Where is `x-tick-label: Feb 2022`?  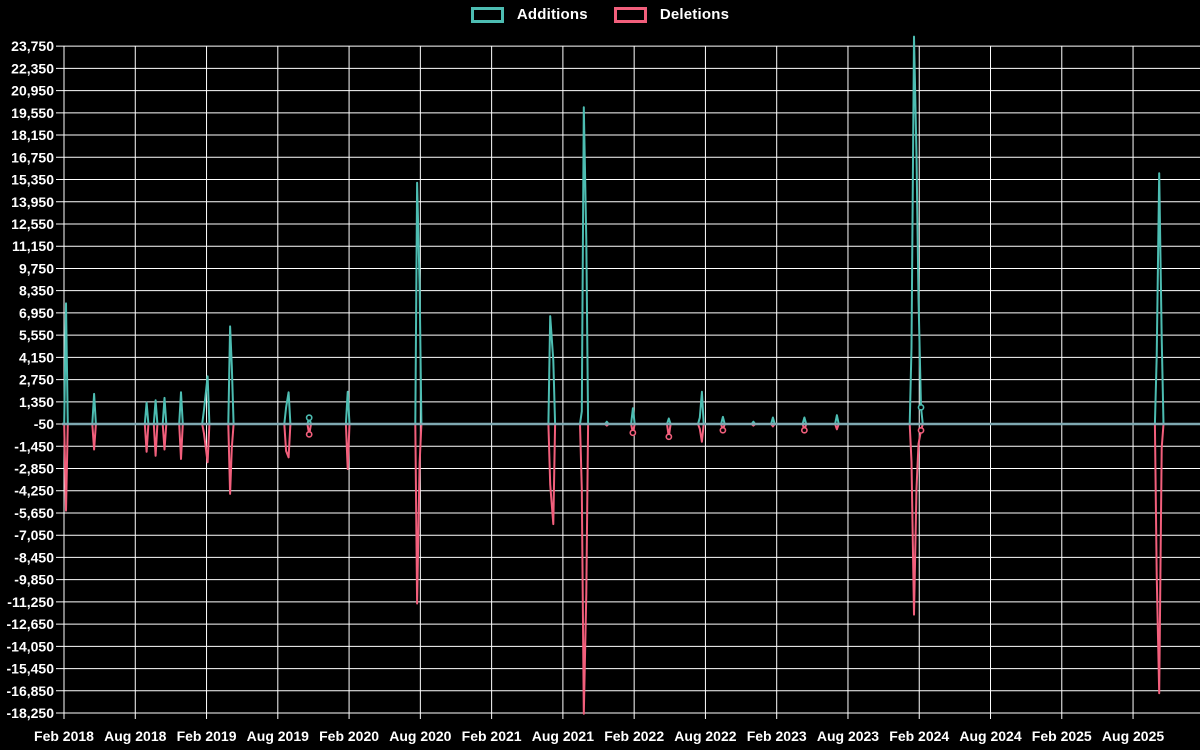
x-tick-label: Feb 2022 is located at coordinates (634, 736).